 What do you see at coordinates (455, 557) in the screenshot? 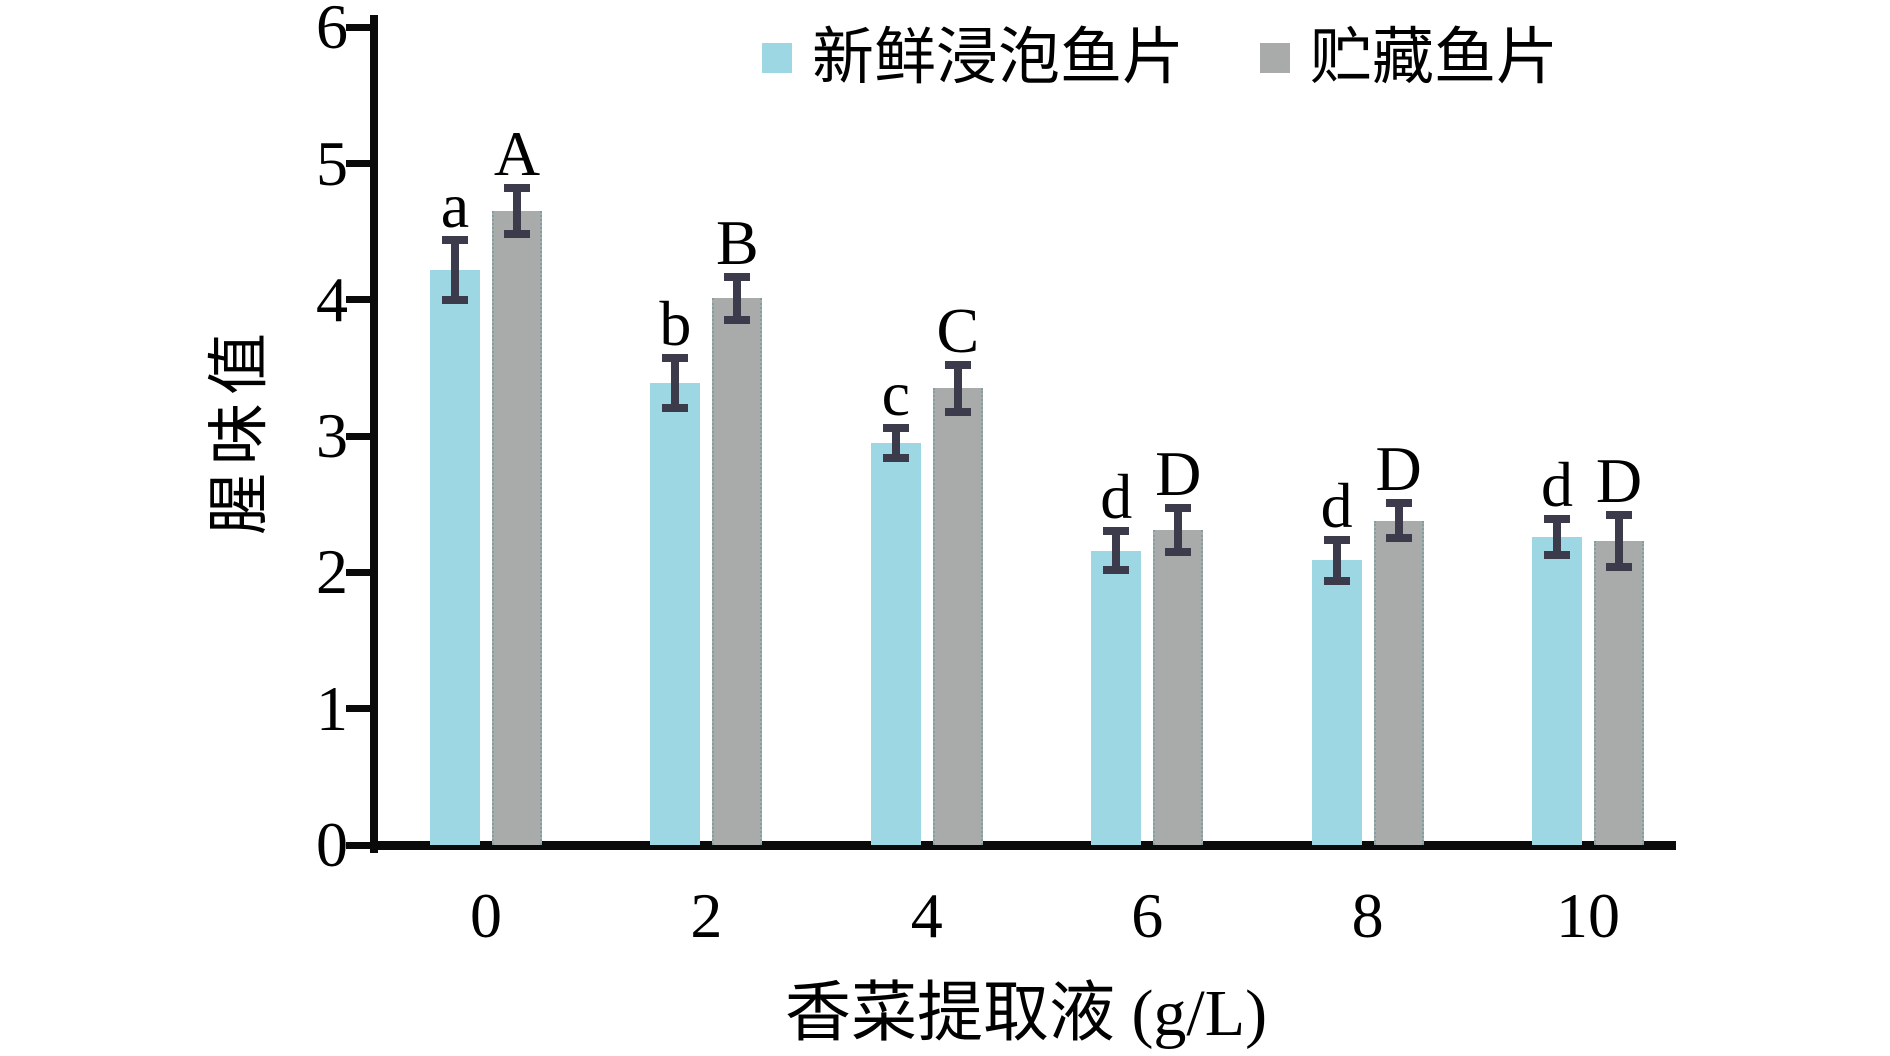
I see `bar-新鲜浸泡鱼片-0` at bounding box center [455, 557].